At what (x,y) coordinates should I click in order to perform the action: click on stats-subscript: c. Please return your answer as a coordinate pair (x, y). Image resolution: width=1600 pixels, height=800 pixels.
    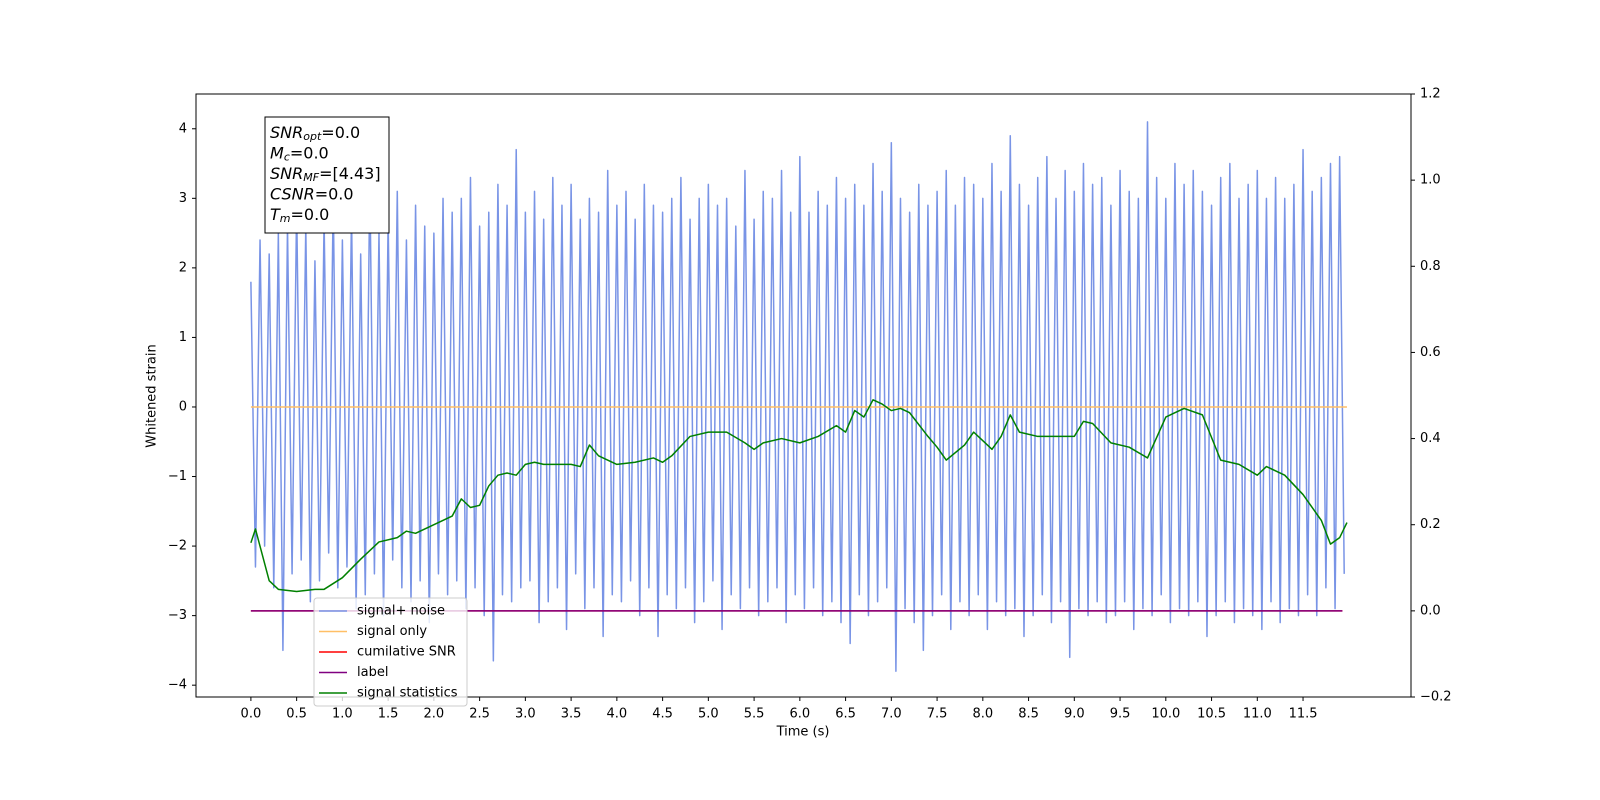
    Looking at the image, I should click on (287, 157).